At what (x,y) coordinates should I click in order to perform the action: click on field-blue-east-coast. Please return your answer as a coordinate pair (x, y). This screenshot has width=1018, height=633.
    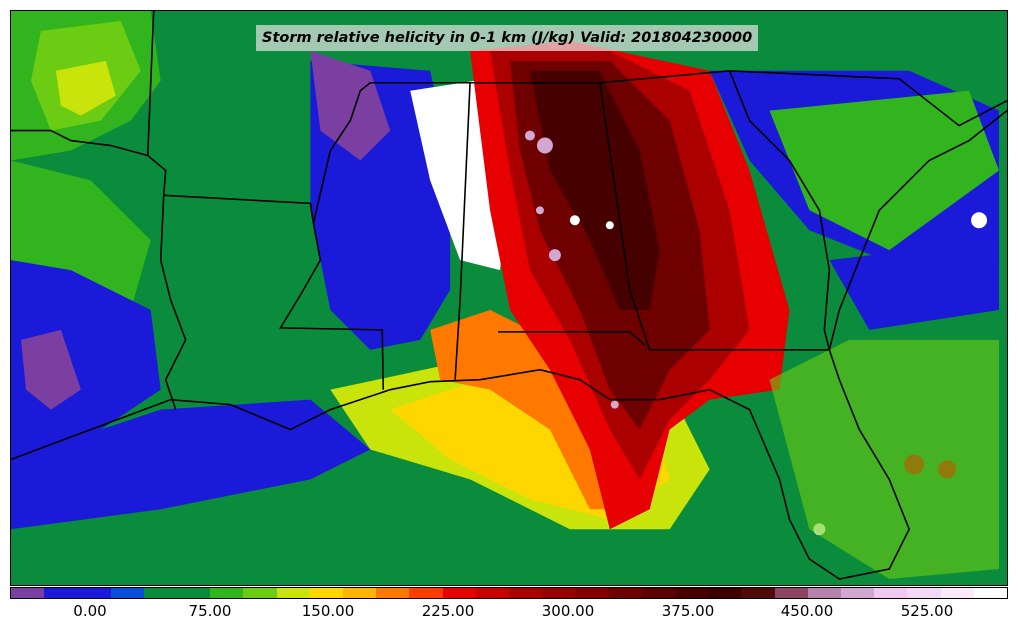
    Looking at the image, I should click on (914, 285).